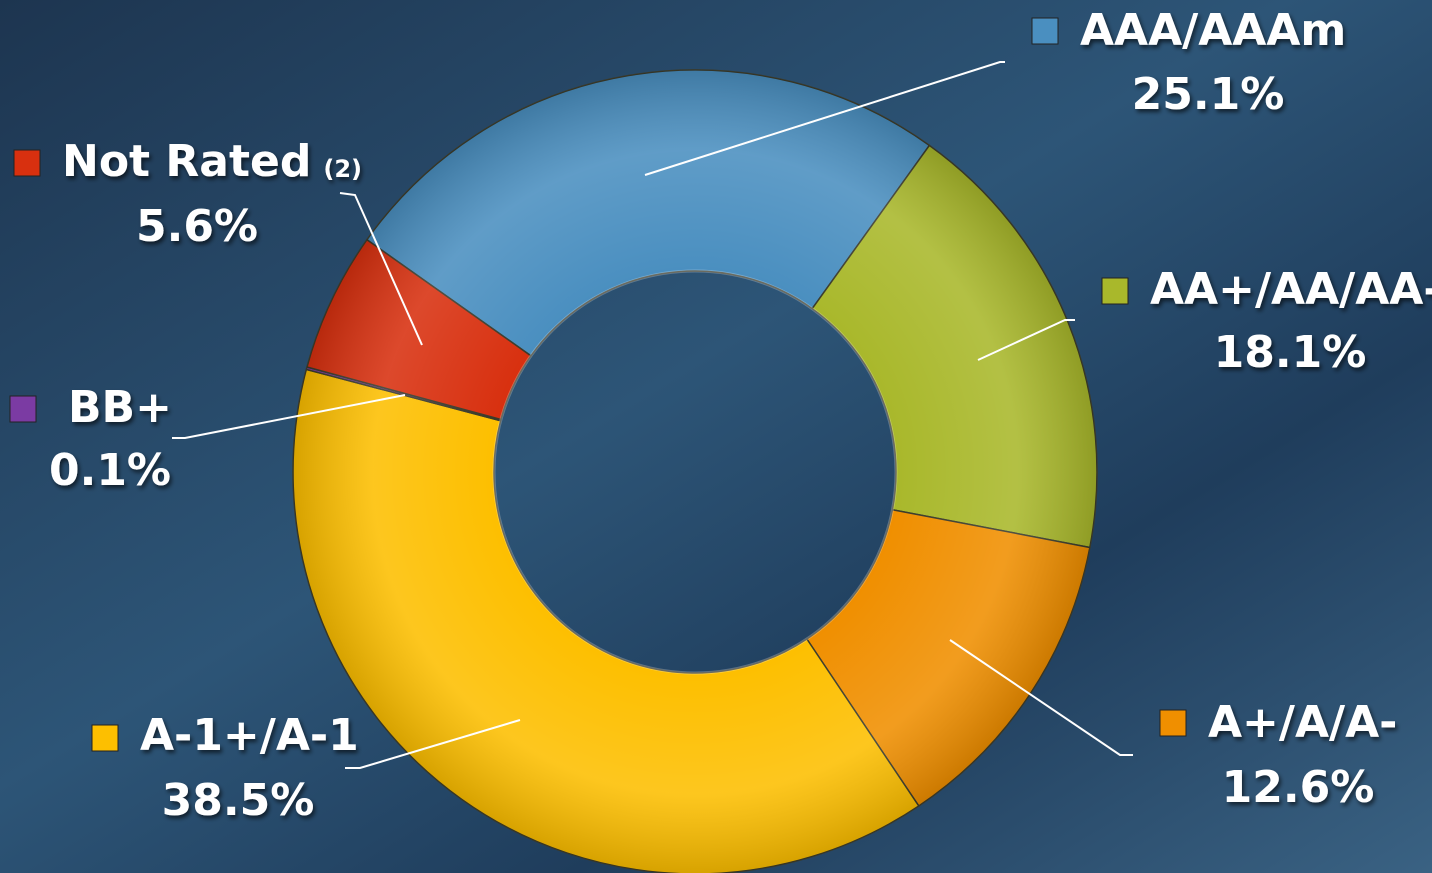 This screenshot has width=1432, height=873. Describe the element at coordinates (110, 470) in the screenshot. I see `value-label: 0.1%` at that location.